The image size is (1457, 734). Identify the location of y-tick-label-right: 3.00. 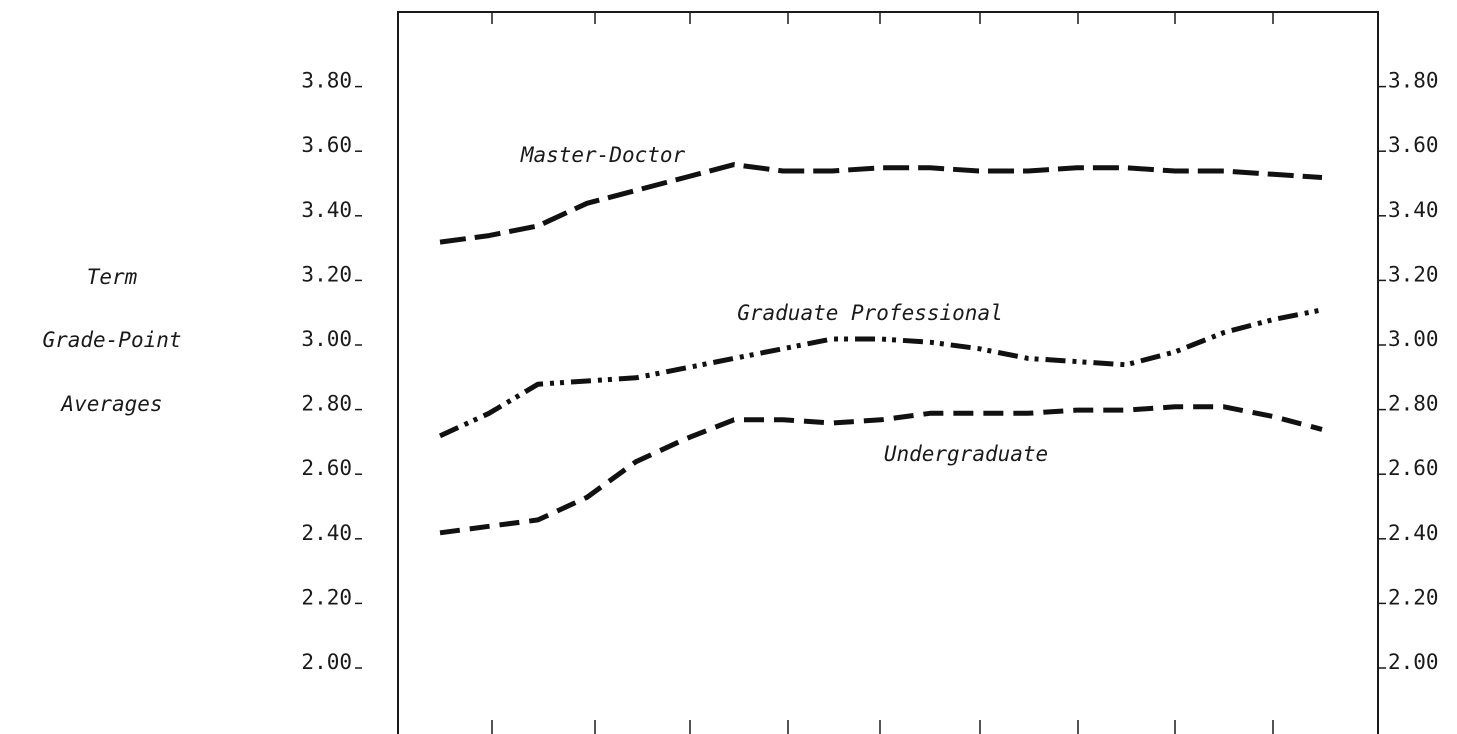
(1413, 339).